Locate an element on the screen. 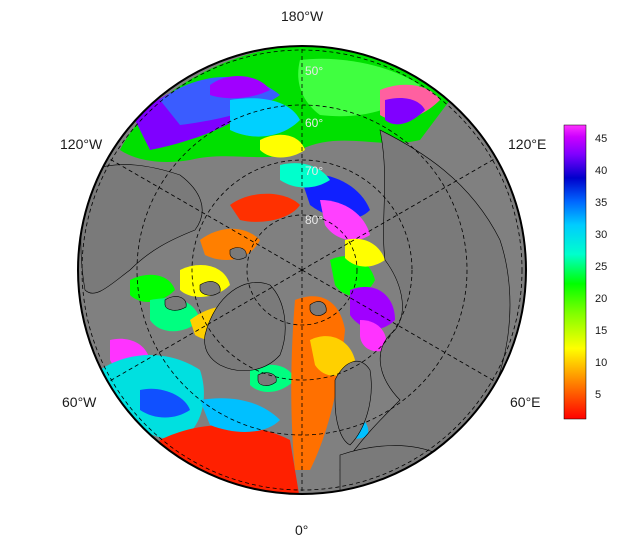 The width and height of the screenshot is (625, 552). colorbar-tick-45: 45 is located at coordinates (601, 139).